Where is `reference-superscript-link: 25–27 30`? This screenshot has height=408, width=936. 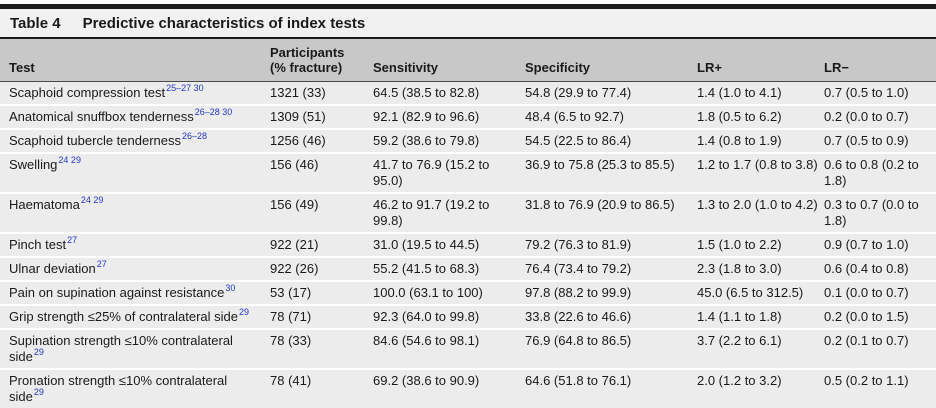
reference-superscript-link: 25–27 30 is located at coordinates (185, 87).